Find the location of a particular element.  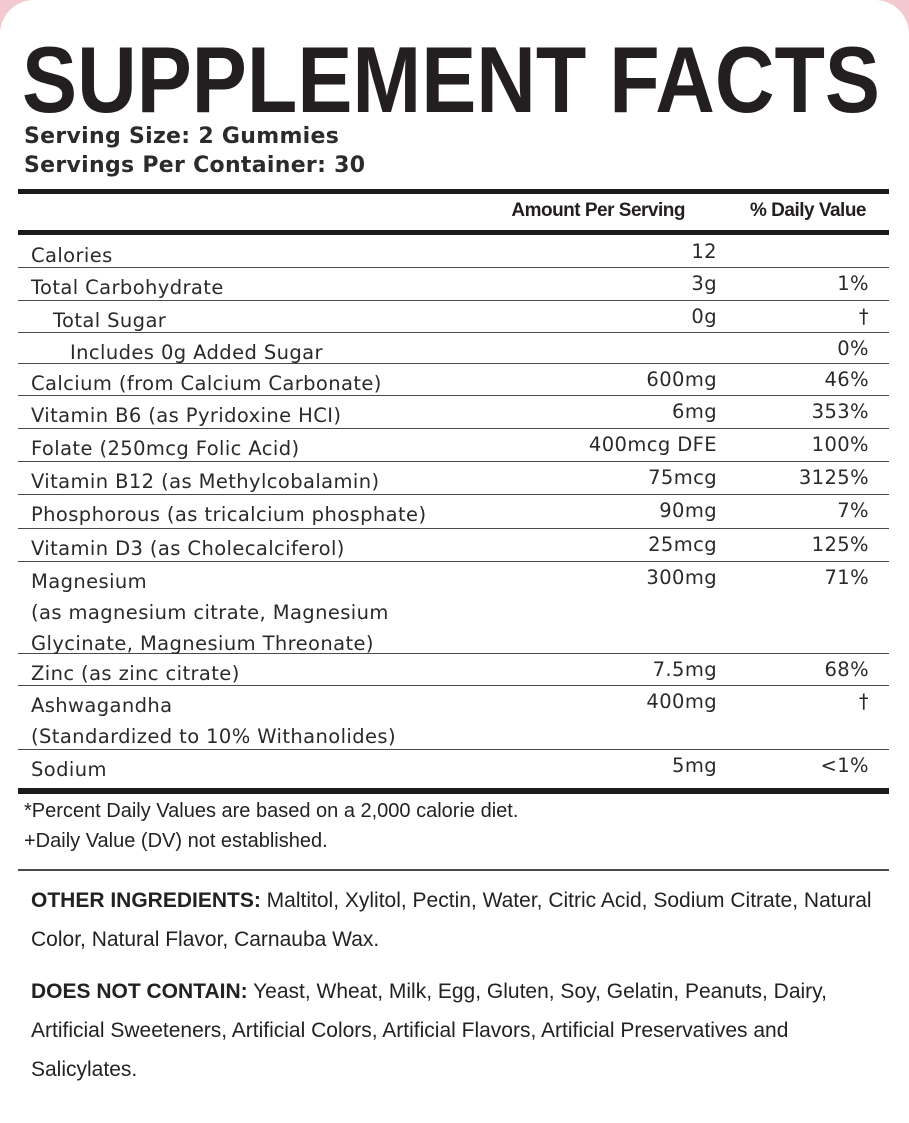

nutrient-dv: <1% is located at coordinates (844, 765).